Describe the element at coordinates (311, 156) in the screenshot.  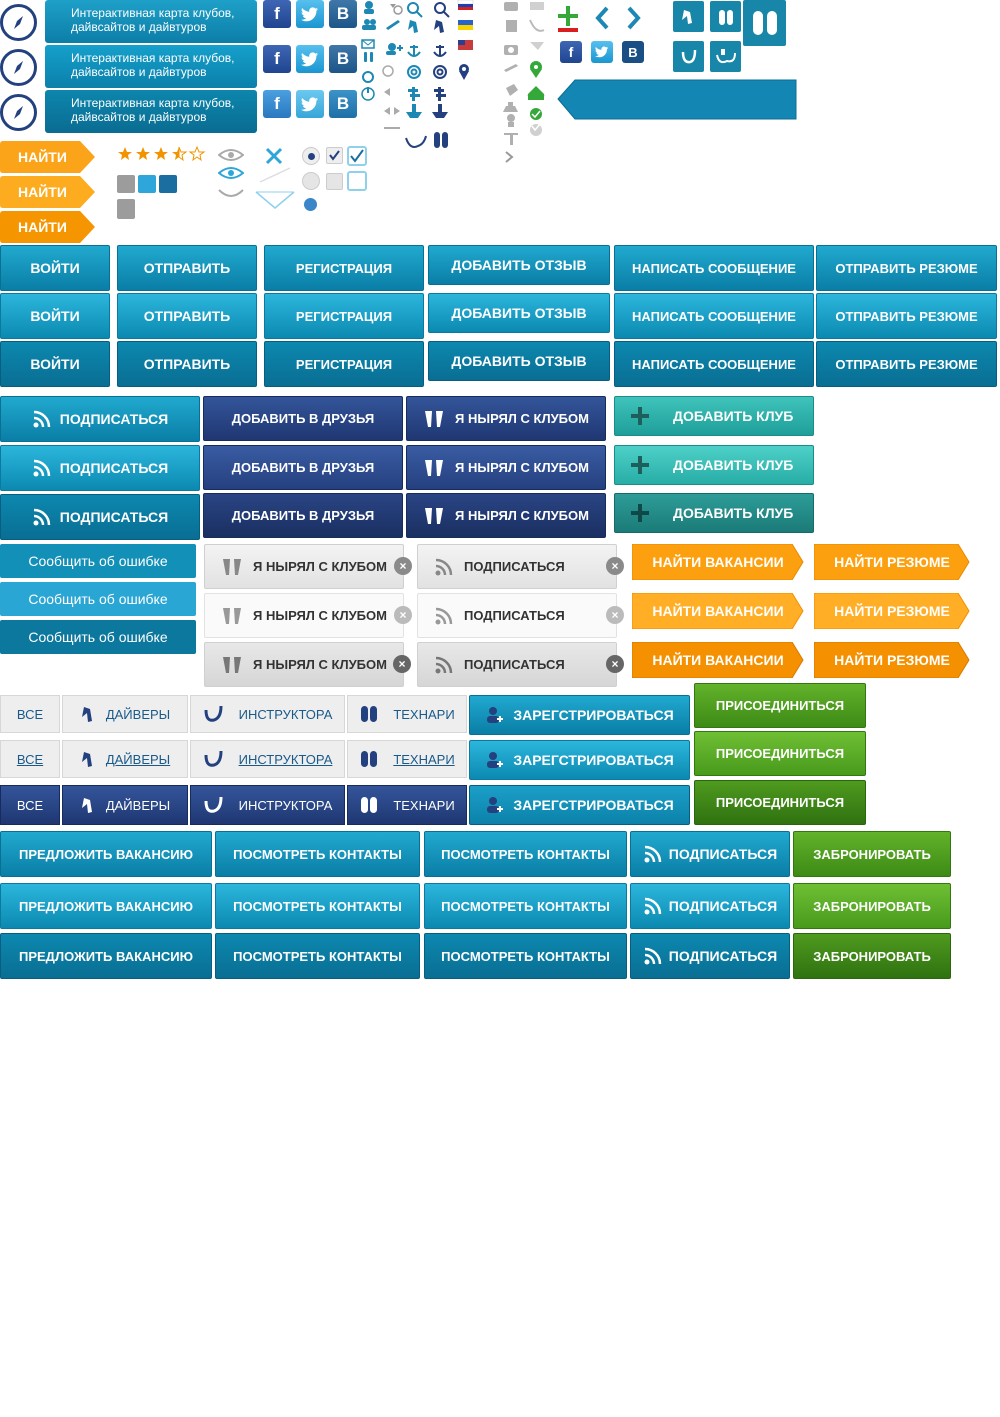
I see `radio-checked` at that location.